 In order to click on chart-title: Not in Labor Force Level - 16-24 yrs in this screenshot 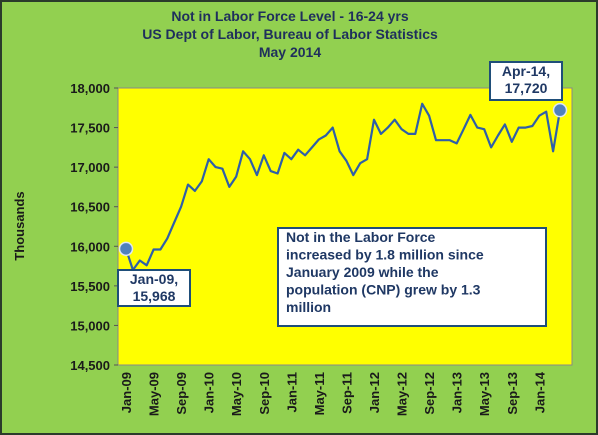, I will do `click(290, 16)`.